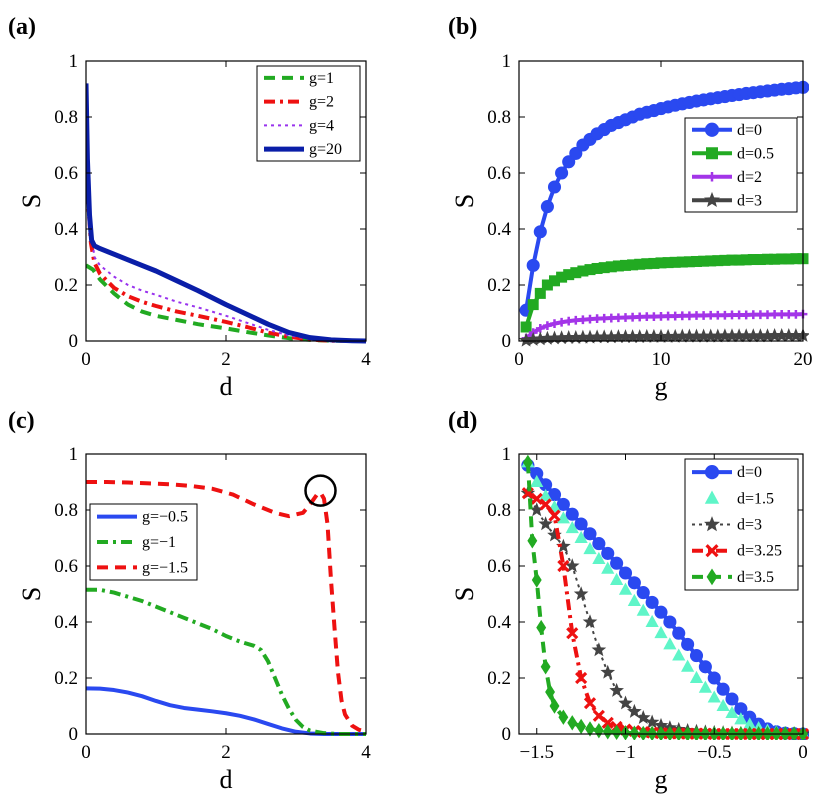 The height and width of the screenshot is (804, 830). Describe the element at coordinates (803, 359) in the screenshot. I see `x-tick-label: 20` at that location.